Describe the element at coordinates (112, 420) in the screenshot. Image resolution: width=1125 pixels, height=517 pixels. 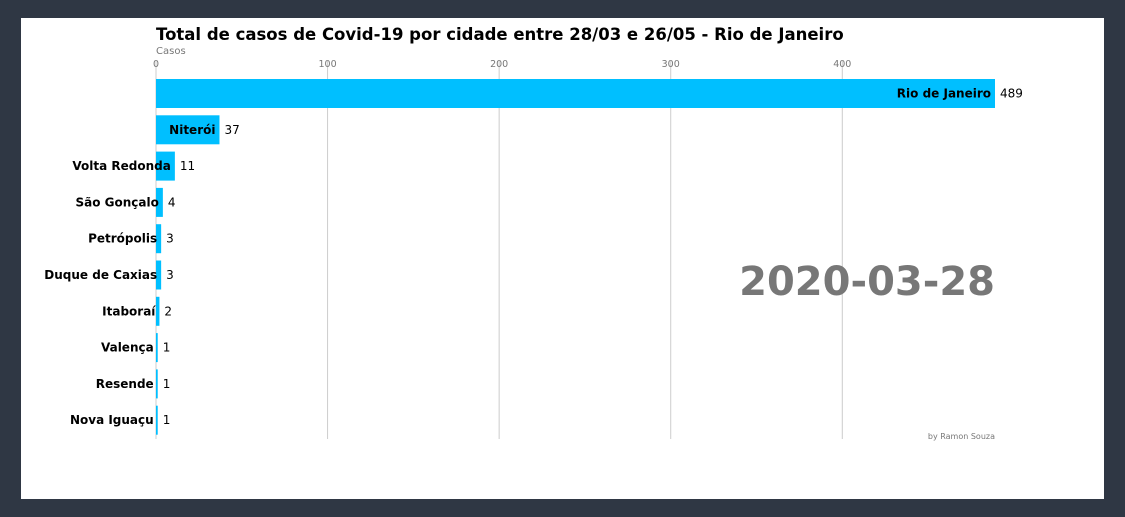
I see `category-label: Nova Iguaçu` at that location.